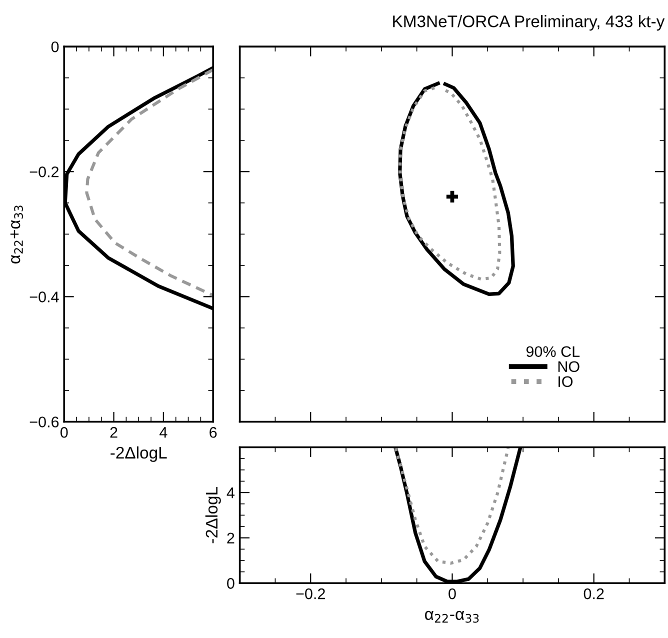 Image resolution: width=668 pixels, height=638 pixels. What do you see at coordinates (565, 382) in the screenshot?
I see `legend-label: IO` at bounding box center [565, 382].